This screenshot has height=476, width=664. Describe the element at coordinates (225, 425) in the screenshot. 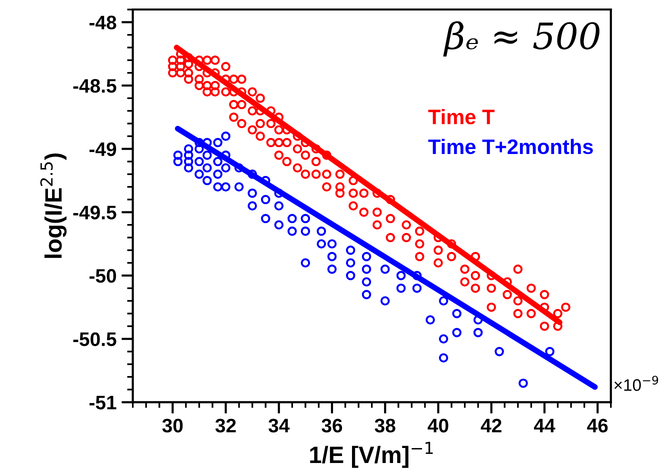

I see `x-tick-label: 32` at that location.